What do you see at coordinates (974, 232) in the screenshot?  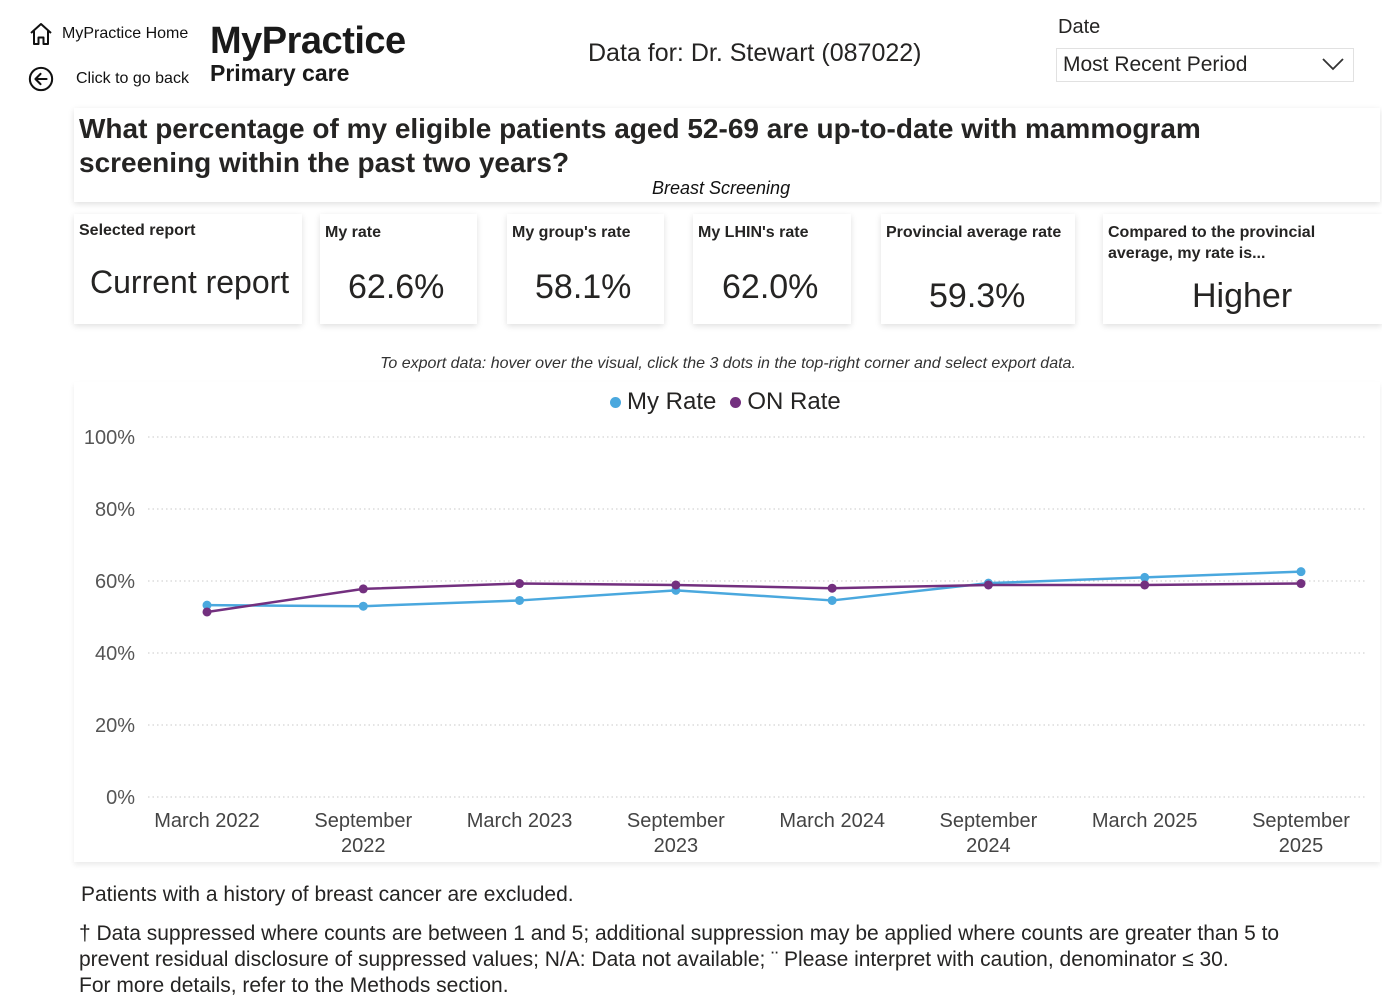 I see `kpi-label: Provincial average rate` at bounding box center [974, 232].